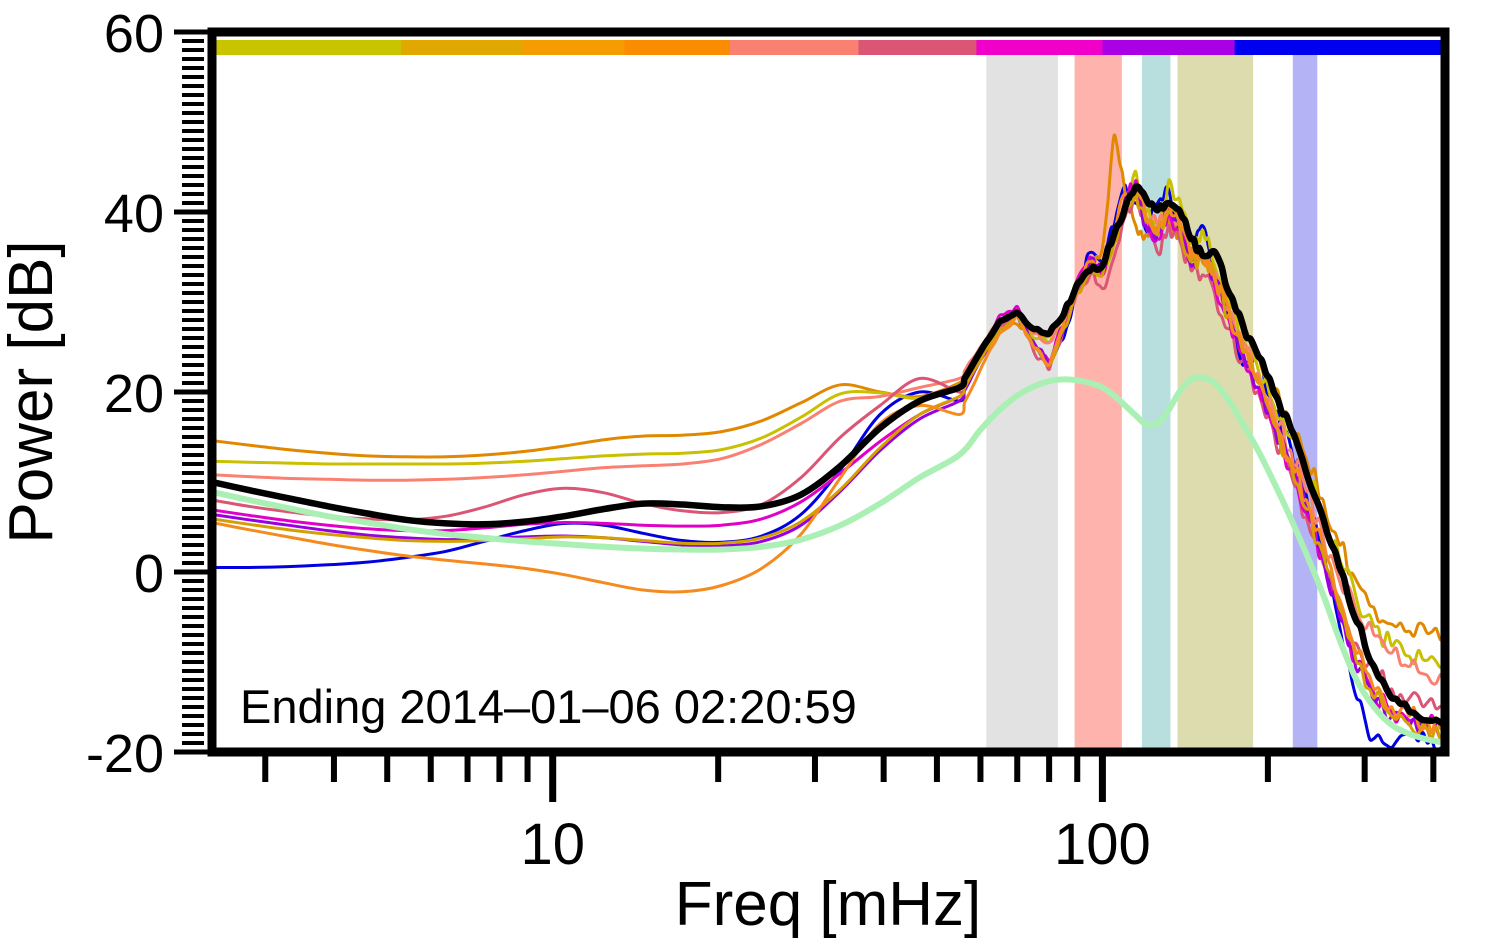 The image size is (1494, 952). Describe the element at coordinates (33, 391) in the screenshot. I see `y-axis-label: Power [dB]` at that location.